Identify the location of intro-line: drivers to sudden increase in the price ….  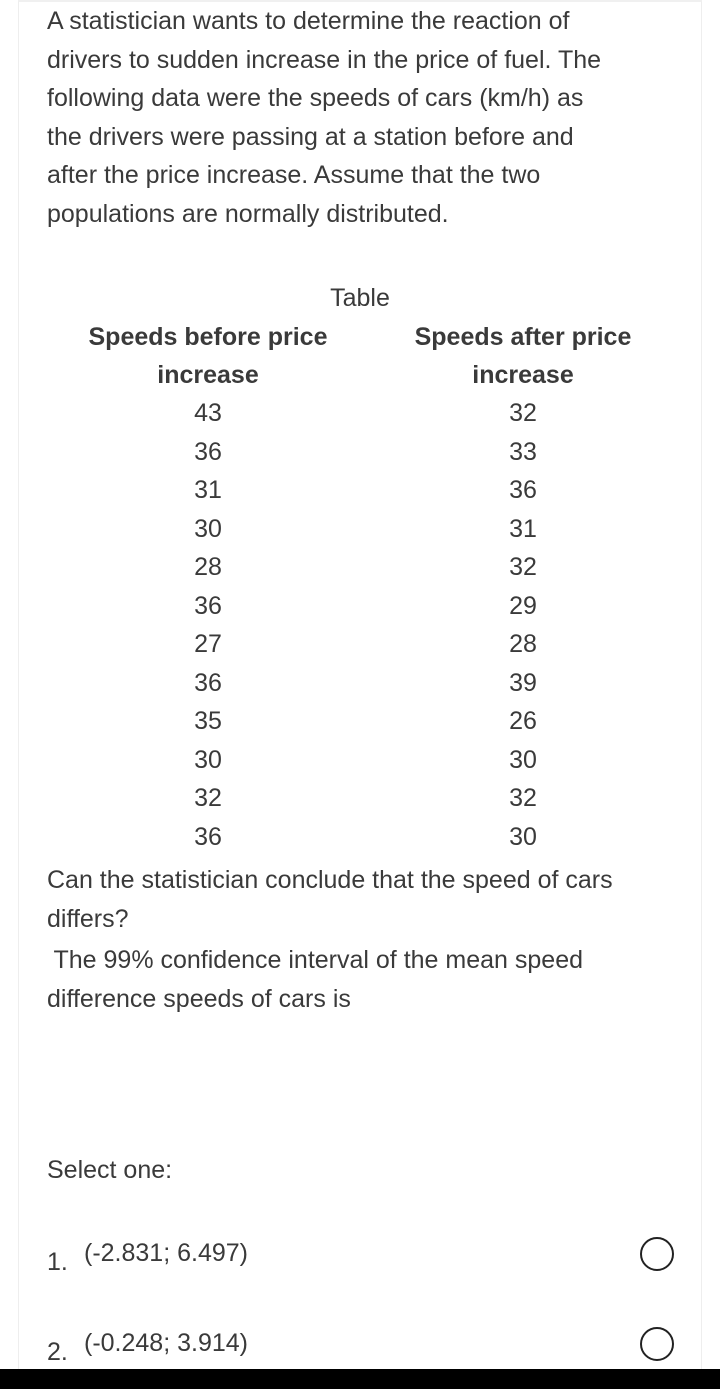
(324, 59).